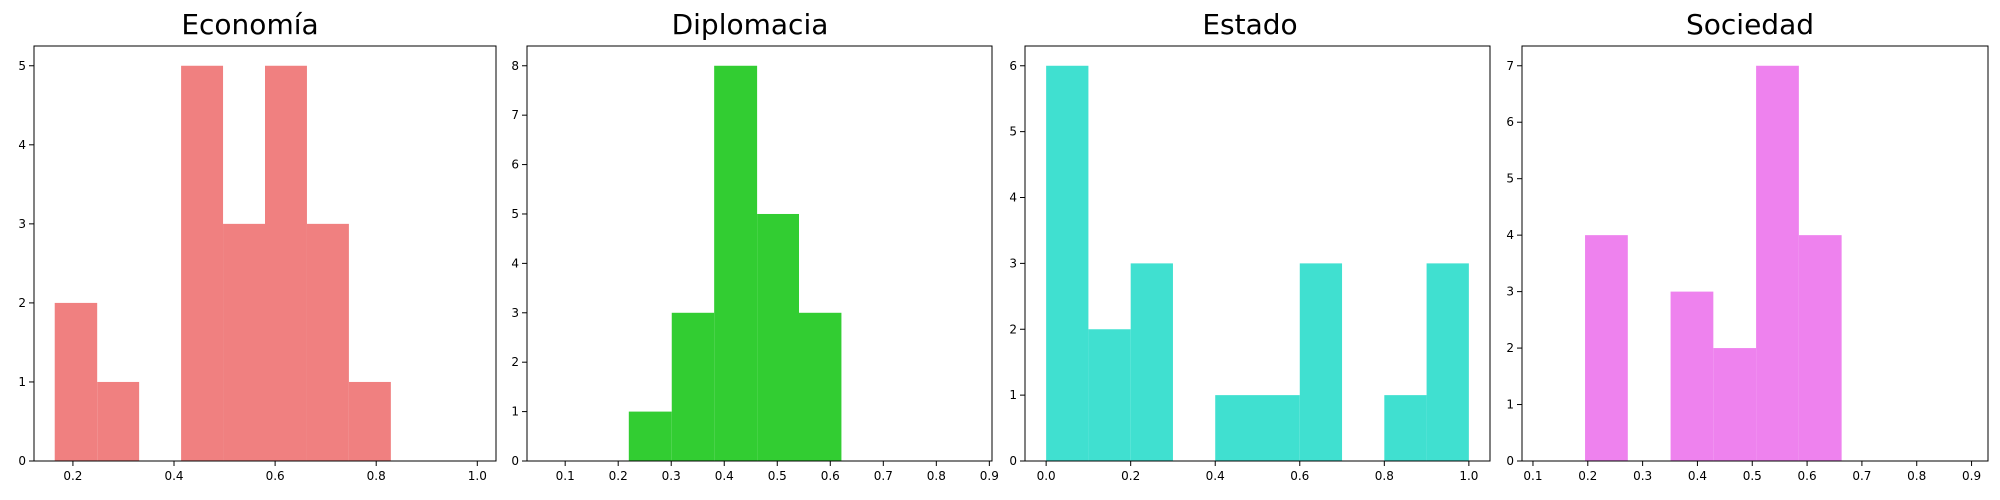 The height and width of the screenshot is (500, 2000). I want to click on chart-title: Economía, so click(250, 24).